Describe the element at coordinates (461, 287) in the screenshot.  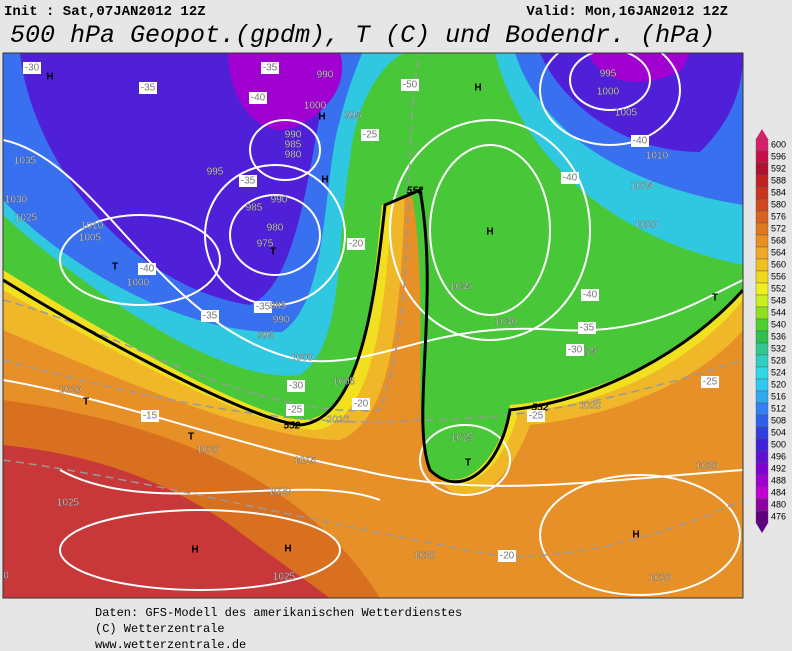
I see `pressure-label: 1035` at that location.